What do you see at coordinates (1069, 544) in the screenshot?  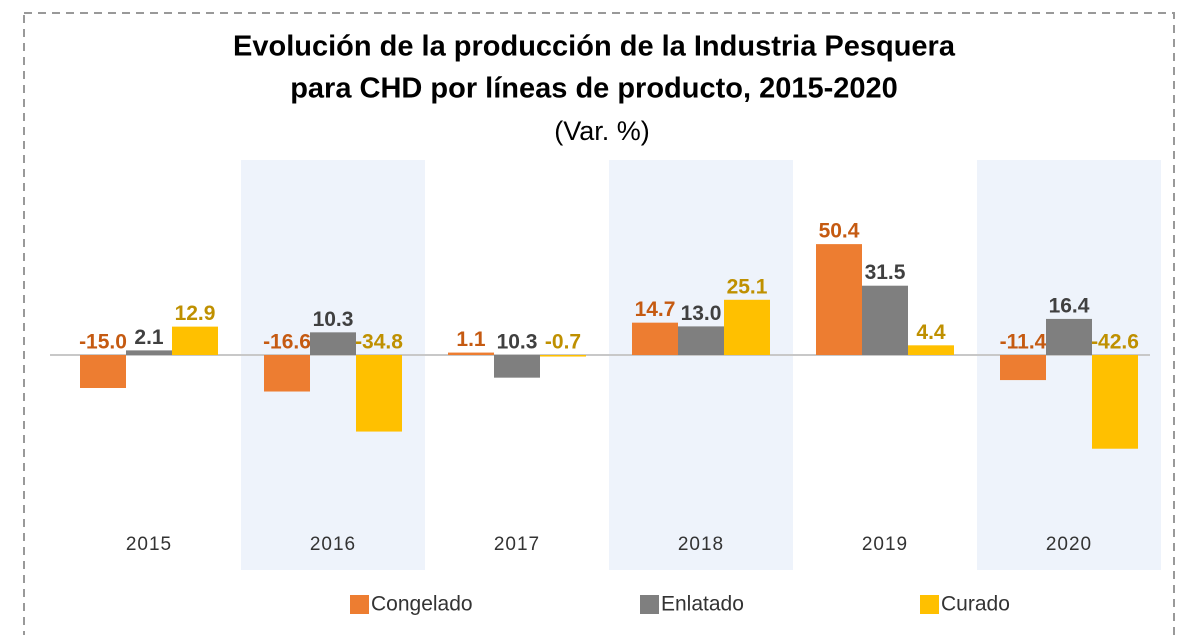 I see `x-tick-label: 2020` at bounding box center [1069, 544].